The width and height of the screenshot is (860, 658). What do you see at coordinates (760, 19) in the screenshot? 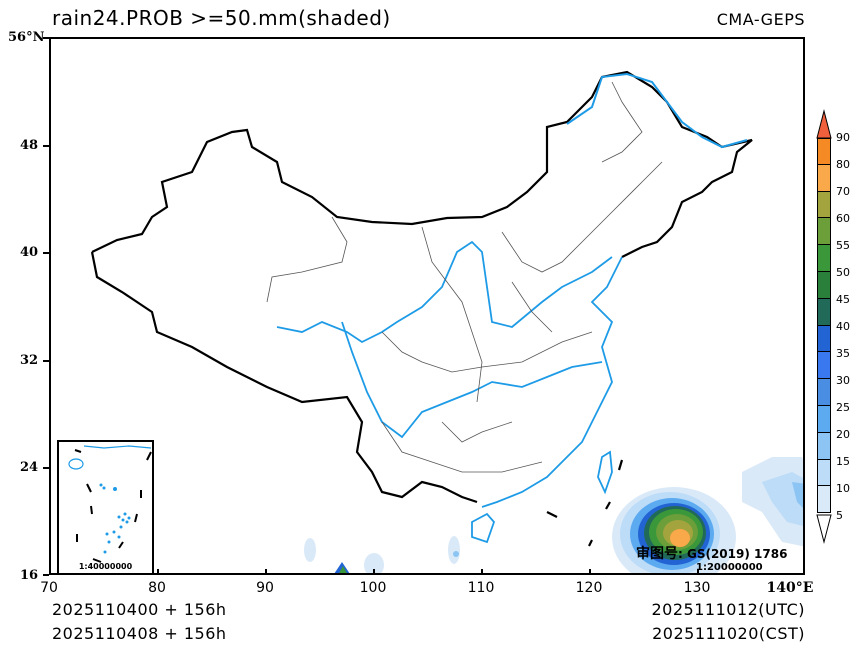
I see `model-source-label: CMA-GEPS` at bounding box center [760, 19].